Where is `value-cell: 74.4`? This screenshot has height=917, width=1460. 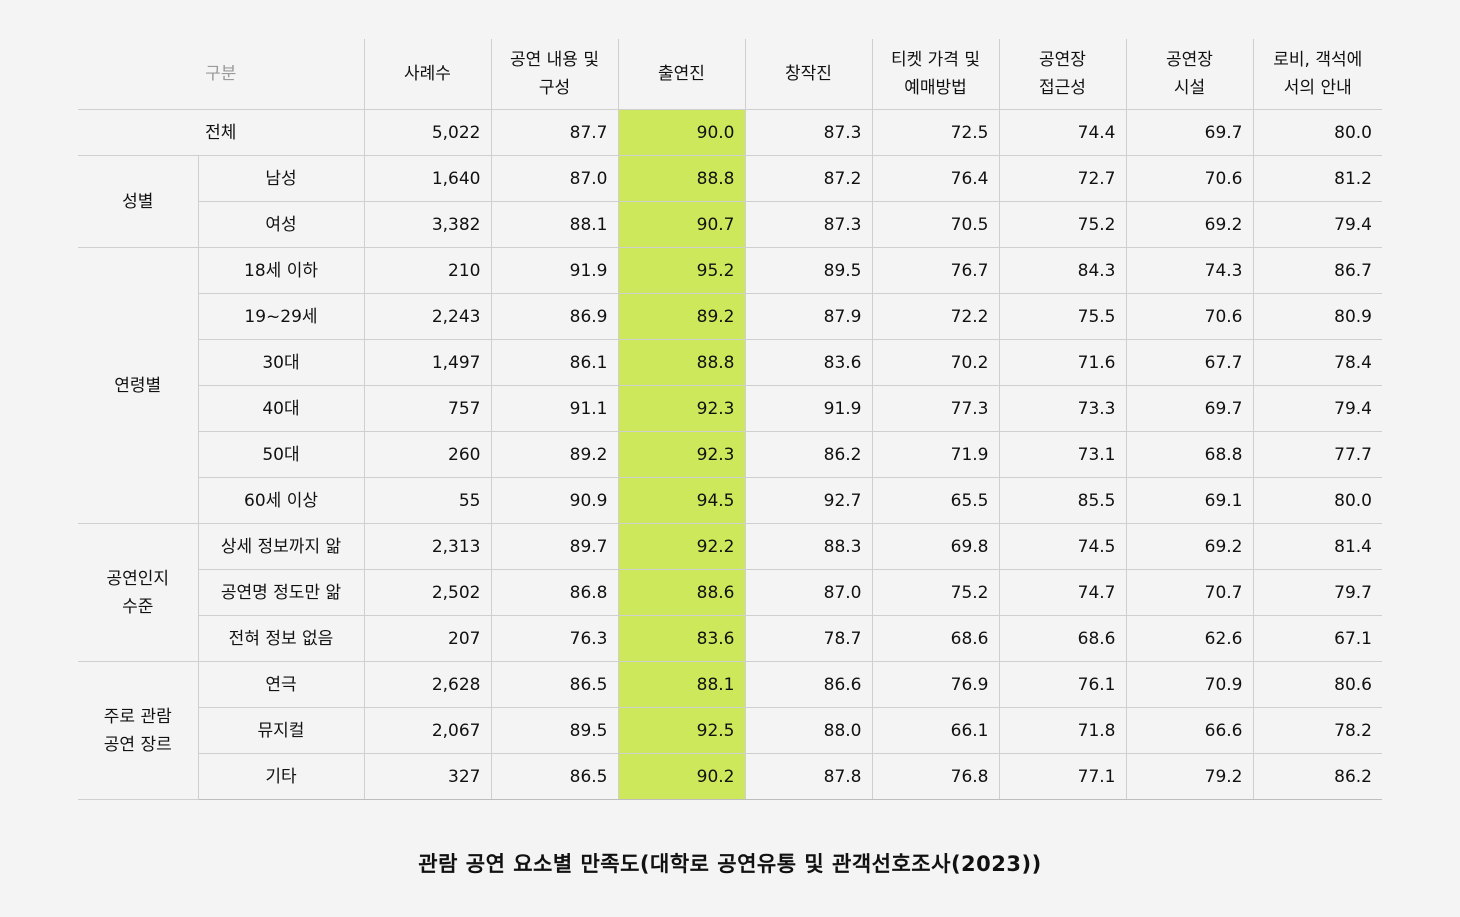 value-cell: 74.4 is located at coordinates (1062, 132).